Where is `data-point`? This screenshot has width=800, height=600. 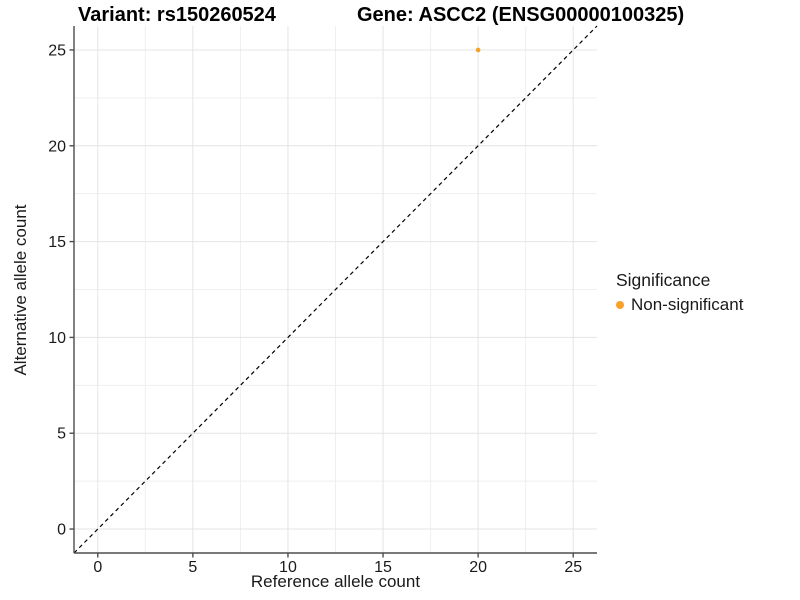
data-point is located at coordinates (478, 50).